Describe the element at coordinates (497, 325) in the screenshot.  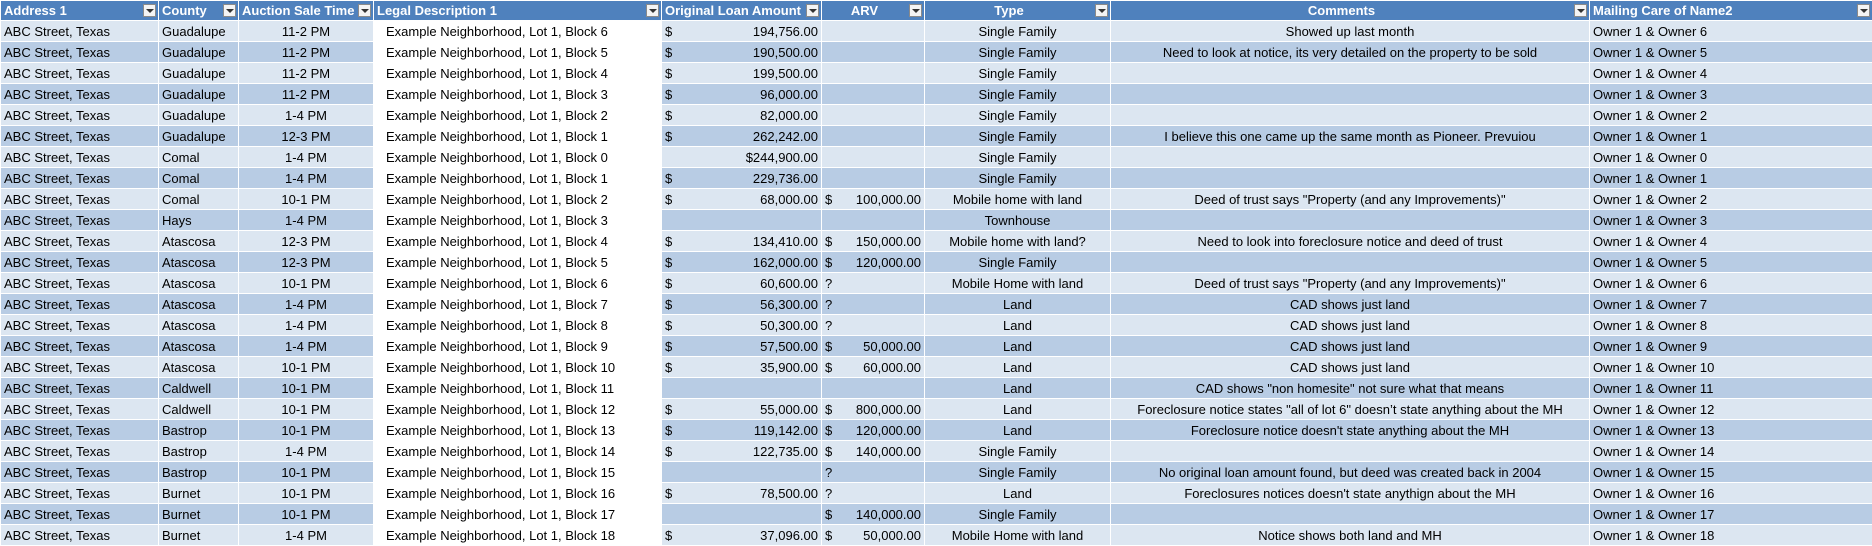
I see `cell-text: Example Neighborhood, Lot 1, Block 8` at that location.